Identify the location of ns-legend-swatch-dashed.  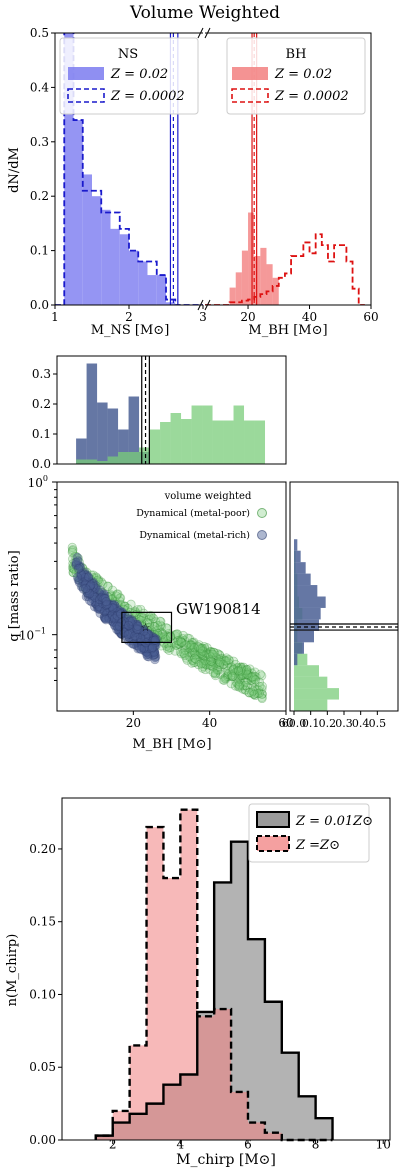
(86, 95).